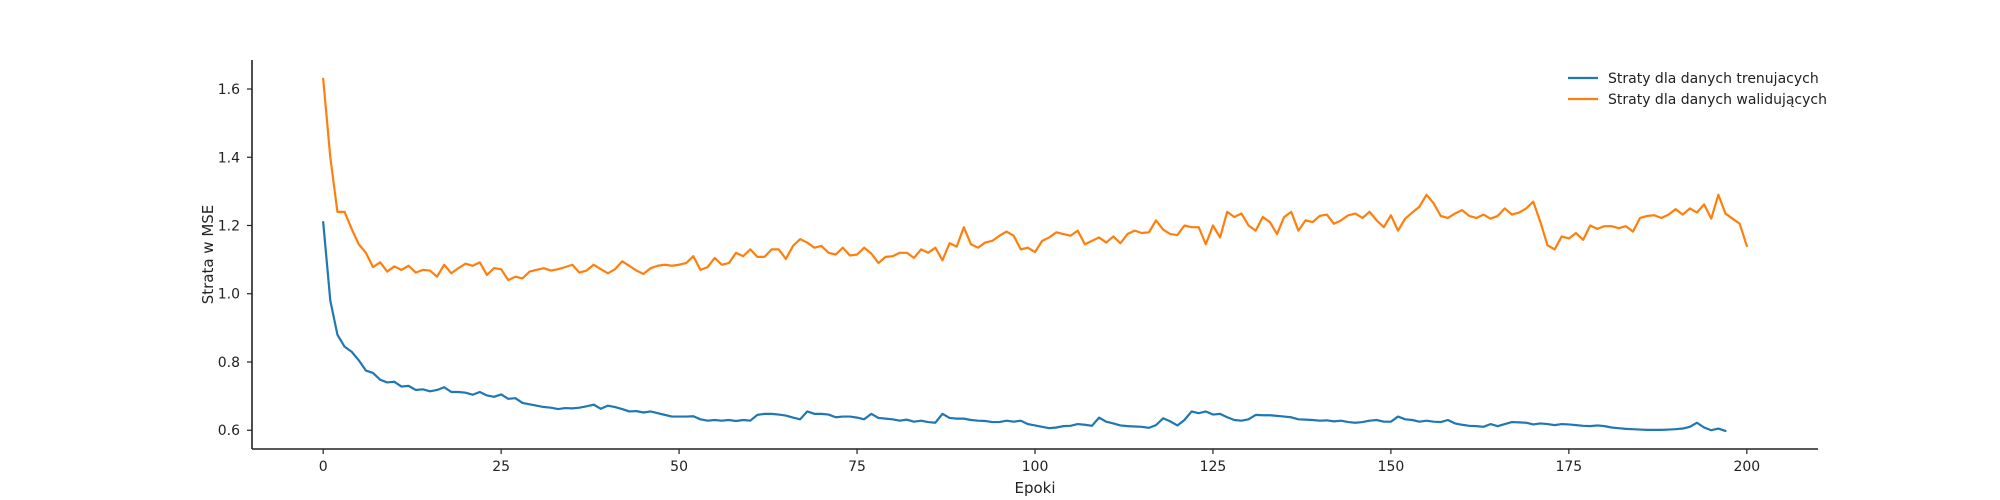 This screenshot has height=500, width=2000. What do you see at coordinates (679, 467) in the screenshot?
I see `x-tick-label: 50` at bounding box center [679, 467].